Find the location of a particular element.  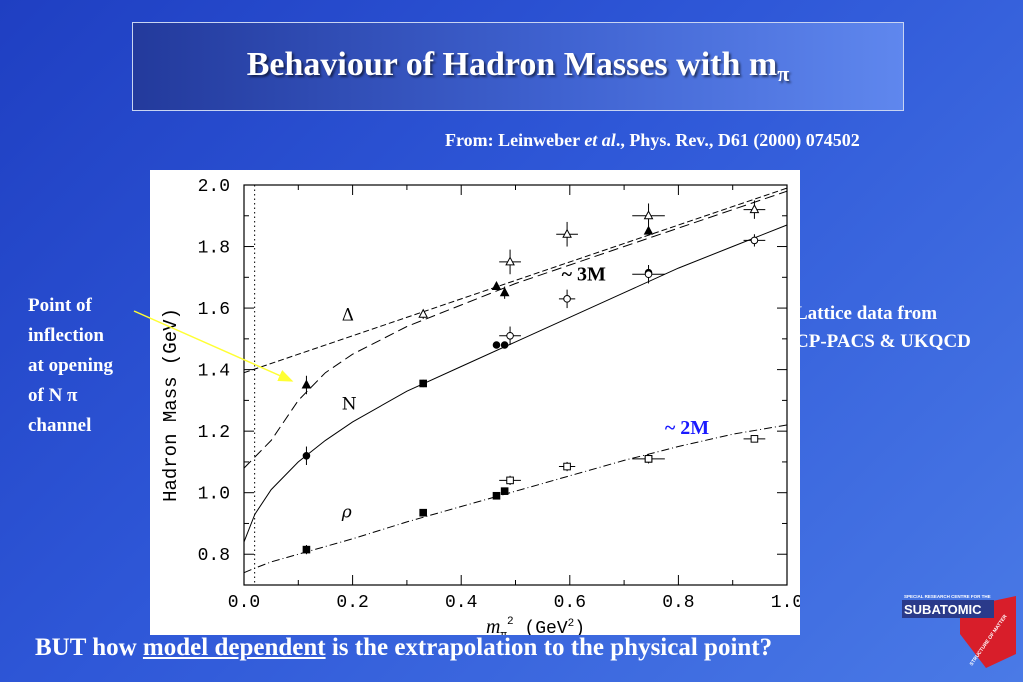

title-box: Behaviour of Hadron Masses with mπ is located at coordinates (518, 66).